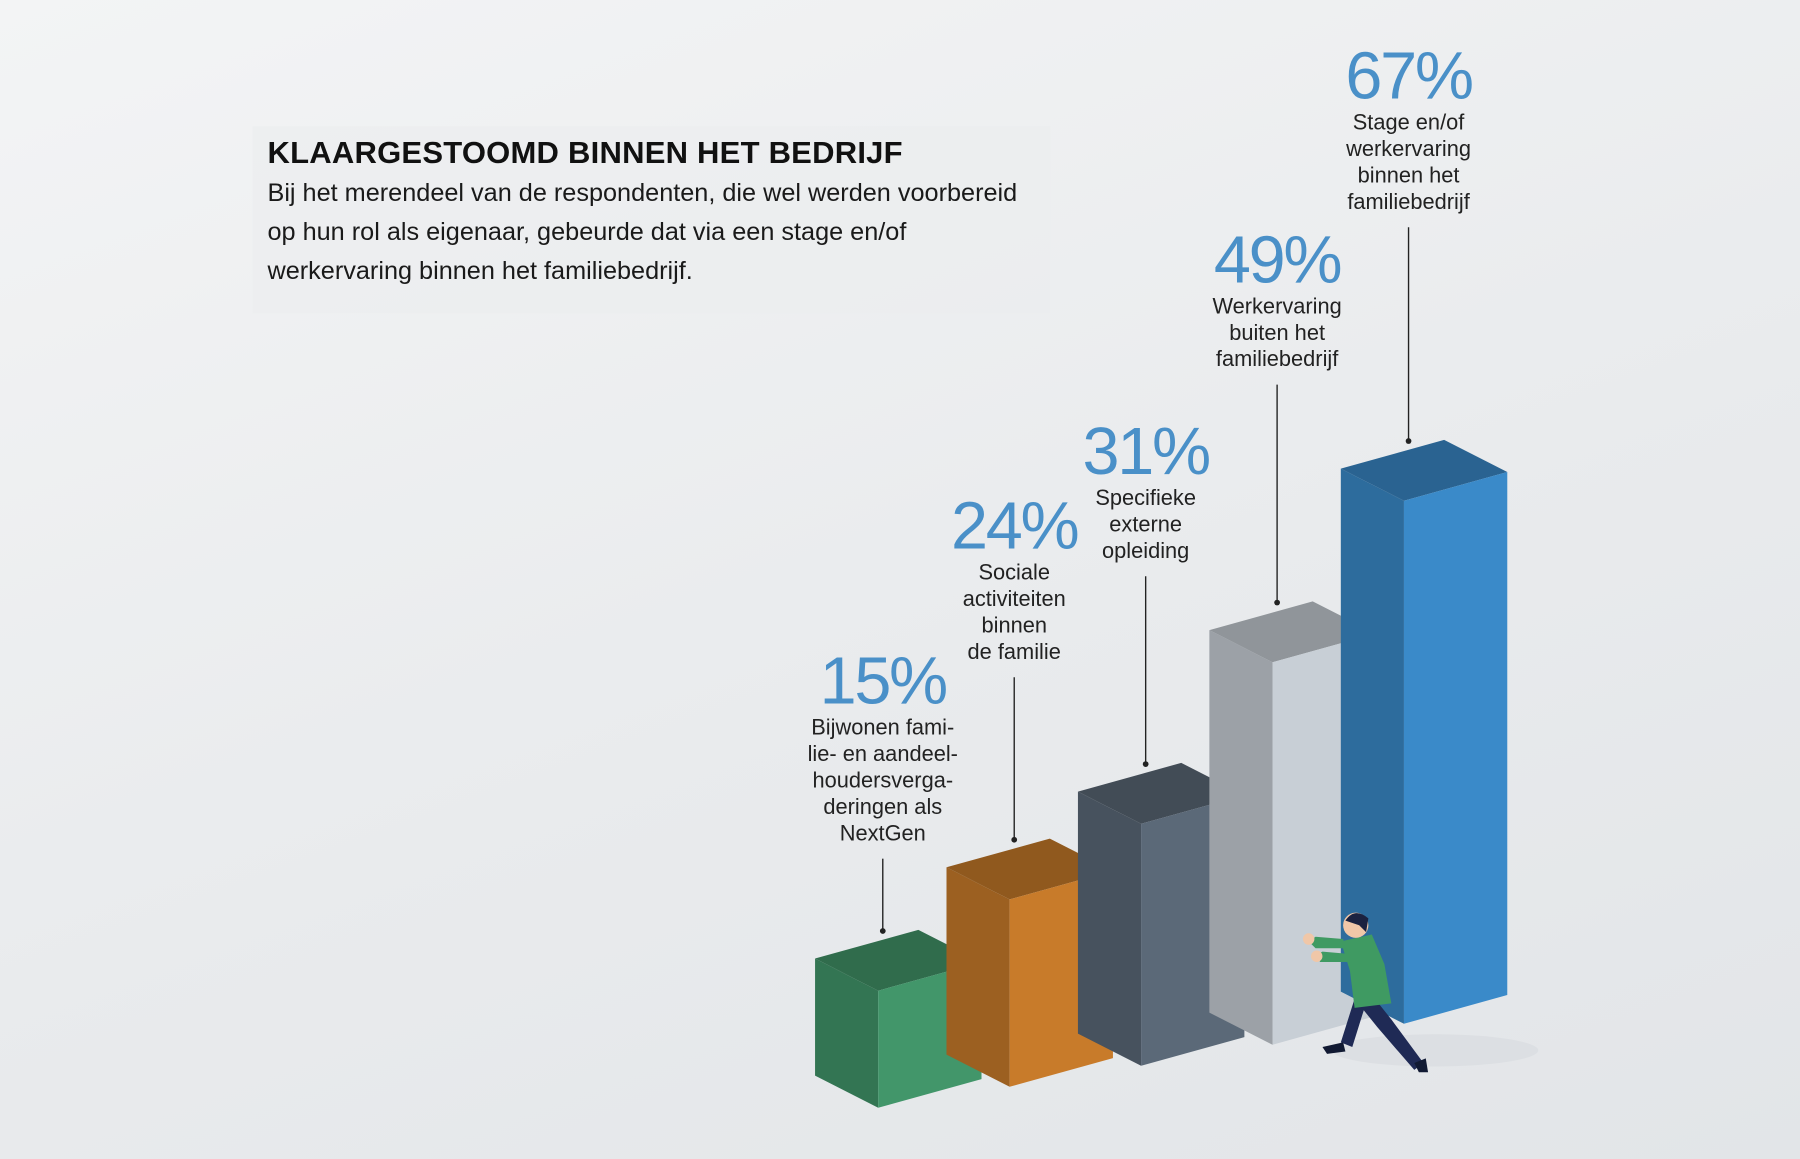 Image resolution: width=1800 pixels, height=1159 pixels. Describe the element at coordinates (1146, 452) in the screenshot. I see `value-label: 31%` at that location.